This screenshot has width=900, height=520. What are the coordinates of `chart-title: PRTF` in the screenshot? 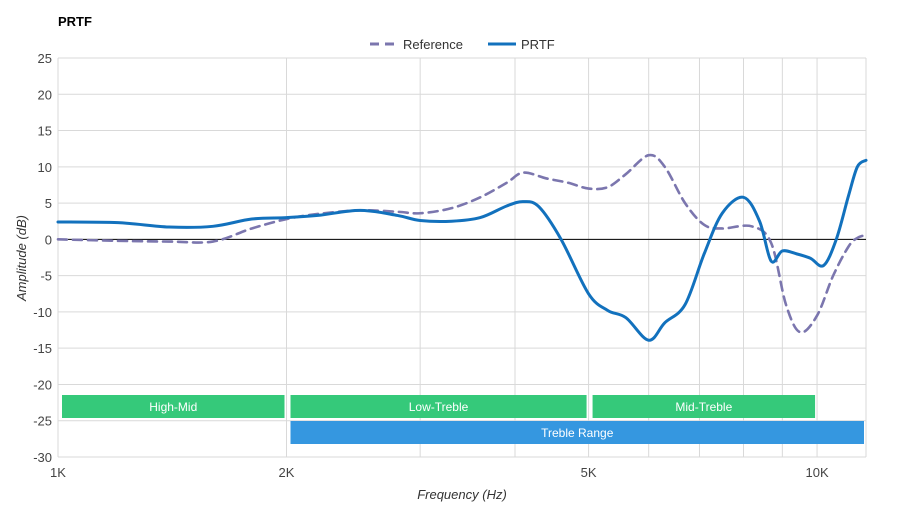 It's located at (75, 21).